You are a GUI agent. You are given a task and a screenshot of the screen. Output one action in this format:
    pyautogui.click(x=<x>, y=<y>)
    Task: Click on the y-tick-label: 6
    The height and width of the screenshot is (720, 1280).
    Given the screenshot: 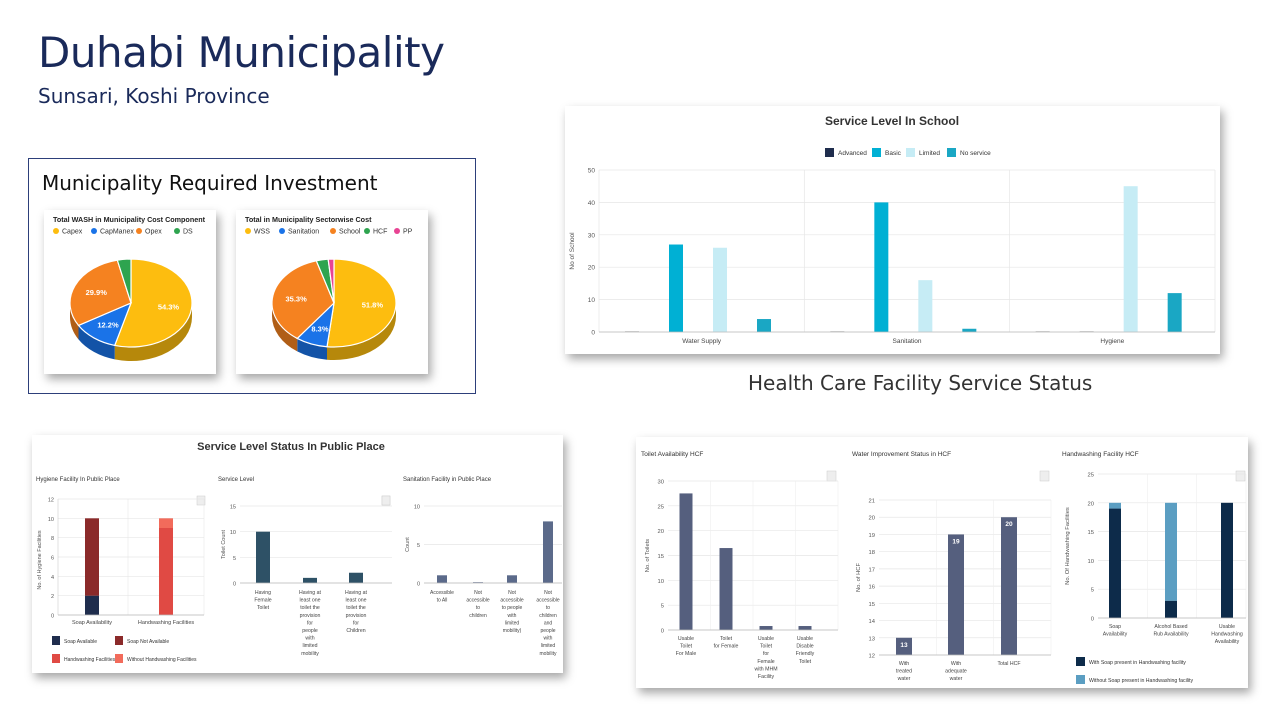 What is the action you would take?
    pyautogui.click(x=52, y=559)
    